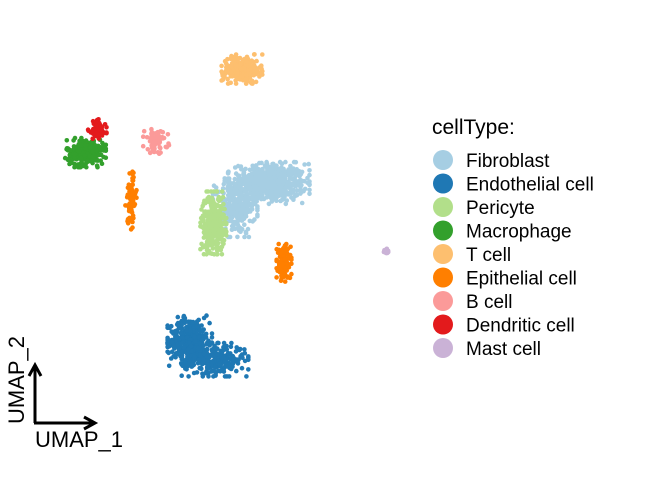  I want to click on legend-item: Pericyte, so click(484, 208).